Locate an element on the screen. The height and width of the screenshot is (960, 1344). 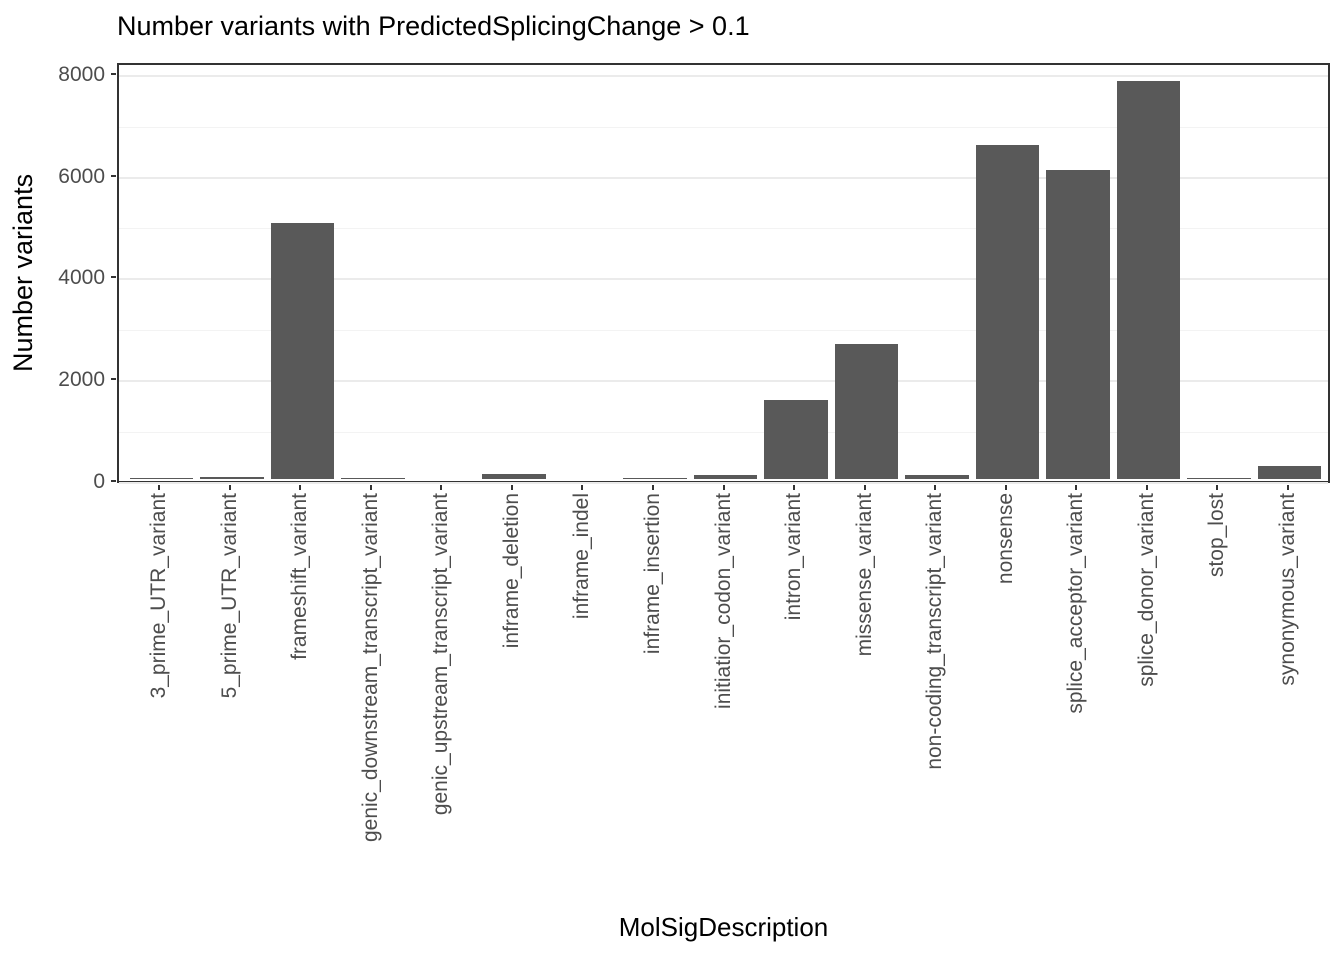
bar-inframe_deletion is located at coordinates (514, 476).